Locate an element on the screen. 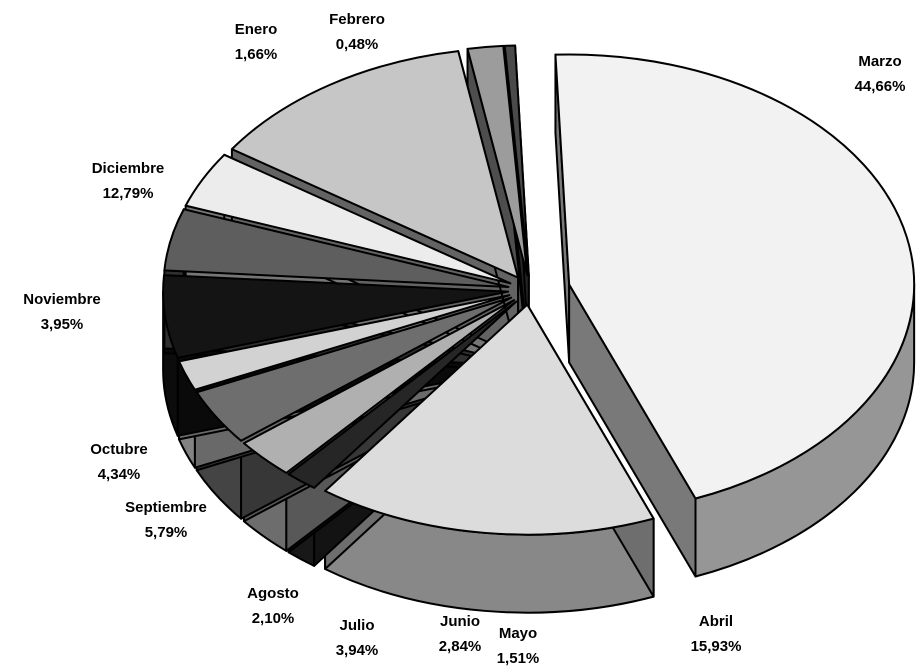  slice-value-enero: 1,66% is located at coordinates (256, 54).